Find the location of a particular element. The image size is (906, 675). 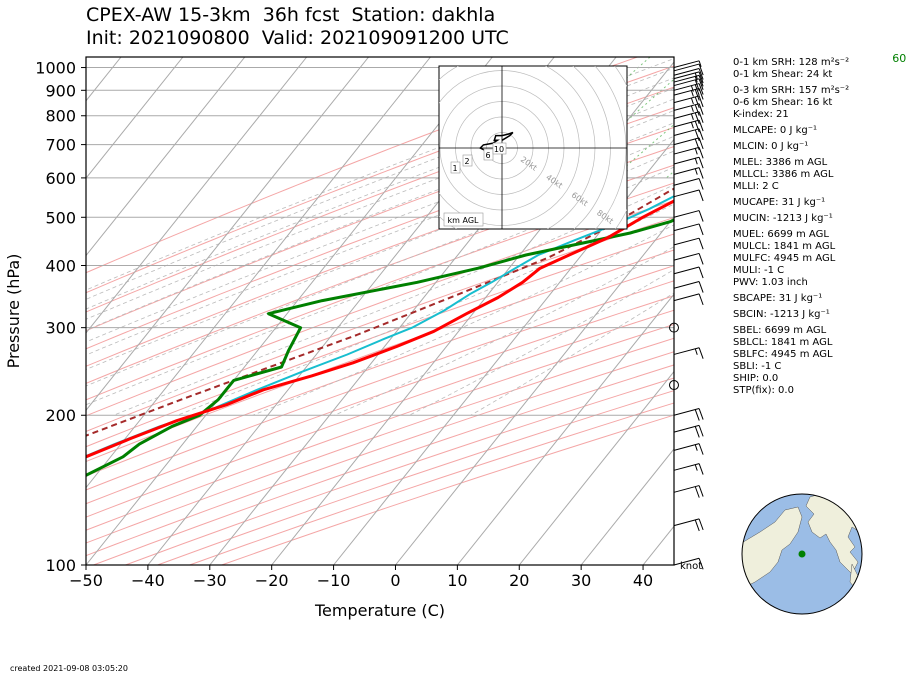

x-tick-label: −30 is located at coordinates (210, 580).